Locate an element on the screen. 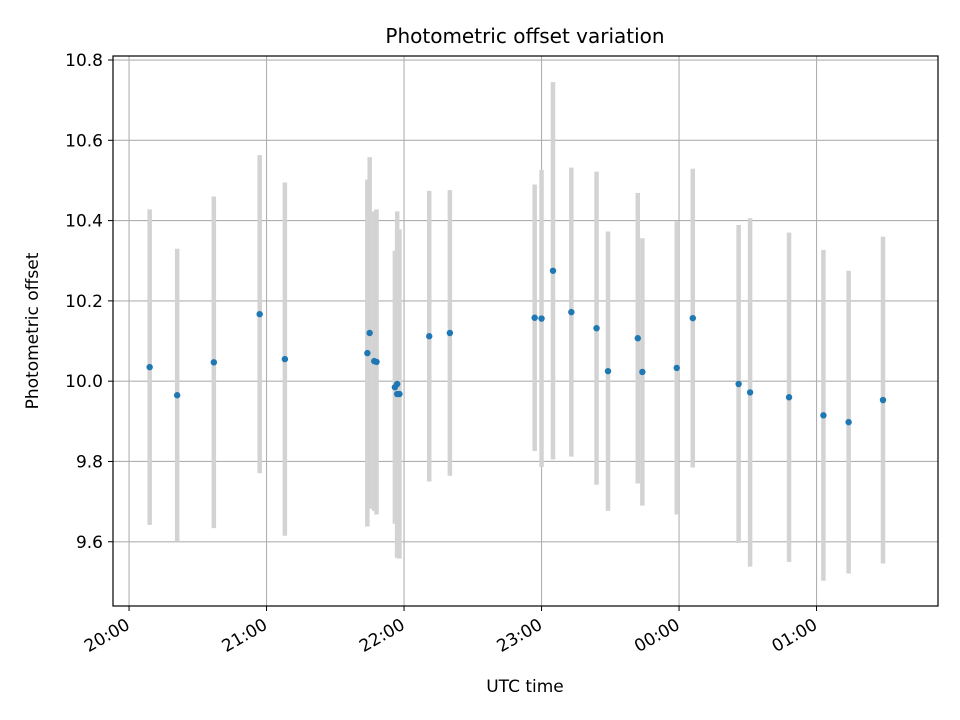  y-tick-label: 10.6 is located at coordinates (84, 141).